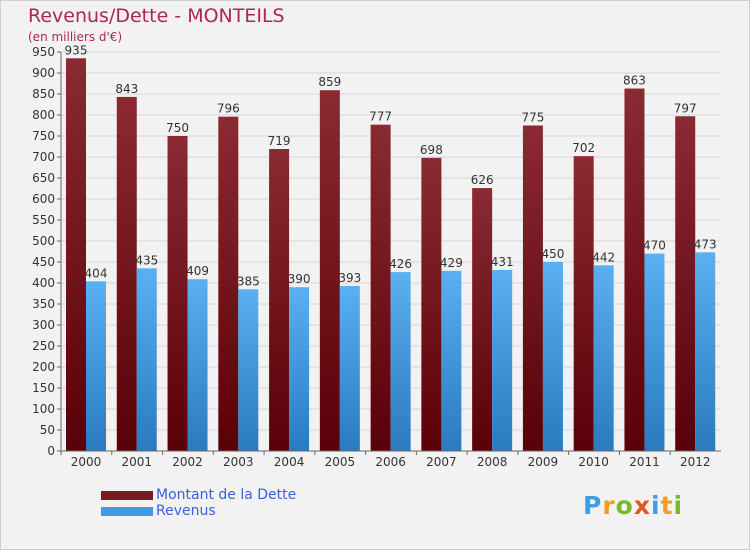 The image size is (750, 550). What do you see at coordinates (451, 263) in the screenshot?
I see `revenus-value-label: 429` at bounding box center [451, 263].